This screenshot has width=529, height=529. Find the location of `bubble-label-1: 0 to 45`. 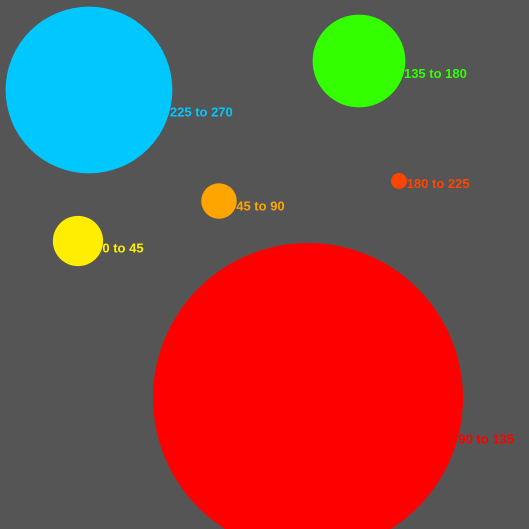

bubble-label-1: 0 to 45 is located at coordinates (122, 248).